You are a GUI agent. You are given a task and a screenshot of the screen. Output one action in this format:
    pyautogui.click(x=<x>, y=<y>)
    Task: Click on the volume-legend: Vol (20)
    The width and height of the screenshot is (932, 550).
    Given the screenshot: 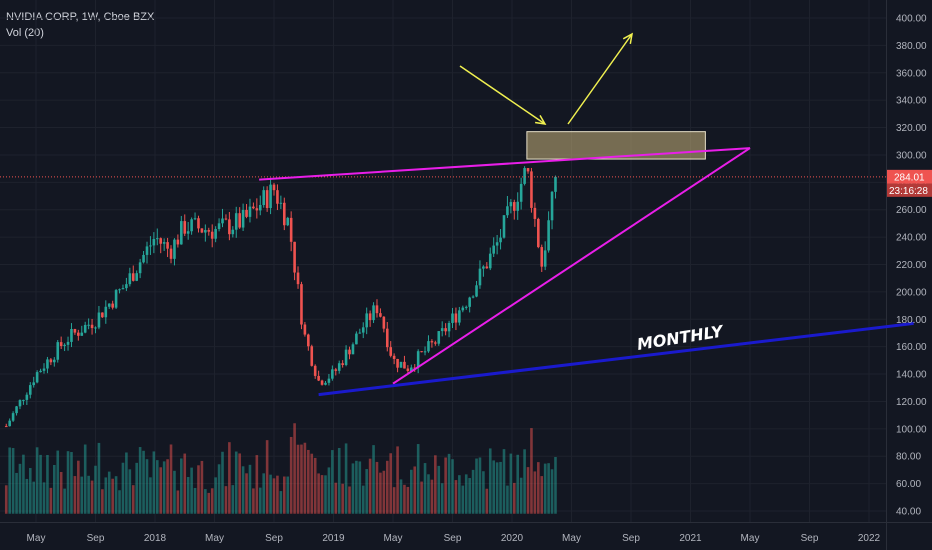 What is the action you would take?
    pyautogui.click(x=25, y=33)
    